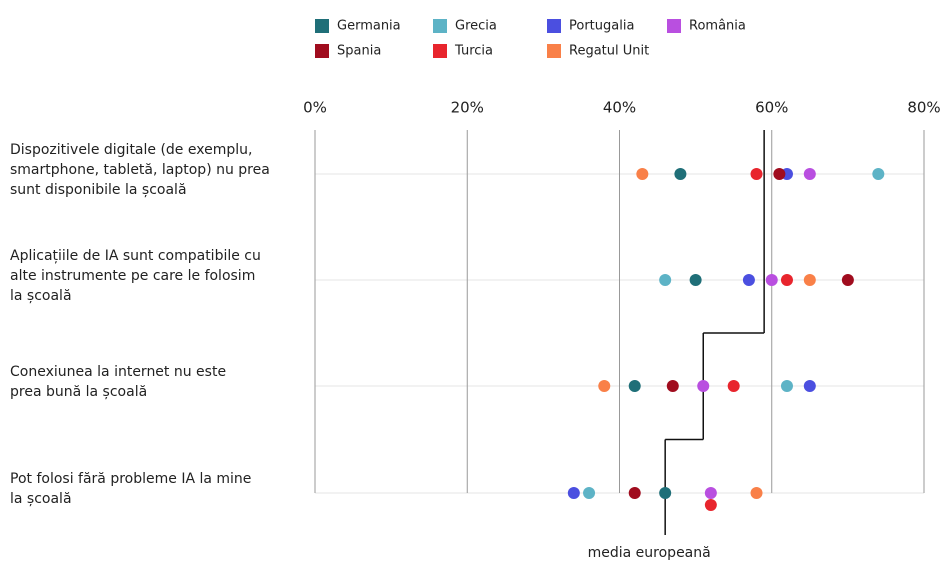 Image resolution: width=944 pixels, height=561 pixels. I want to click on x-tick-label: 80%, so click(923, 108).